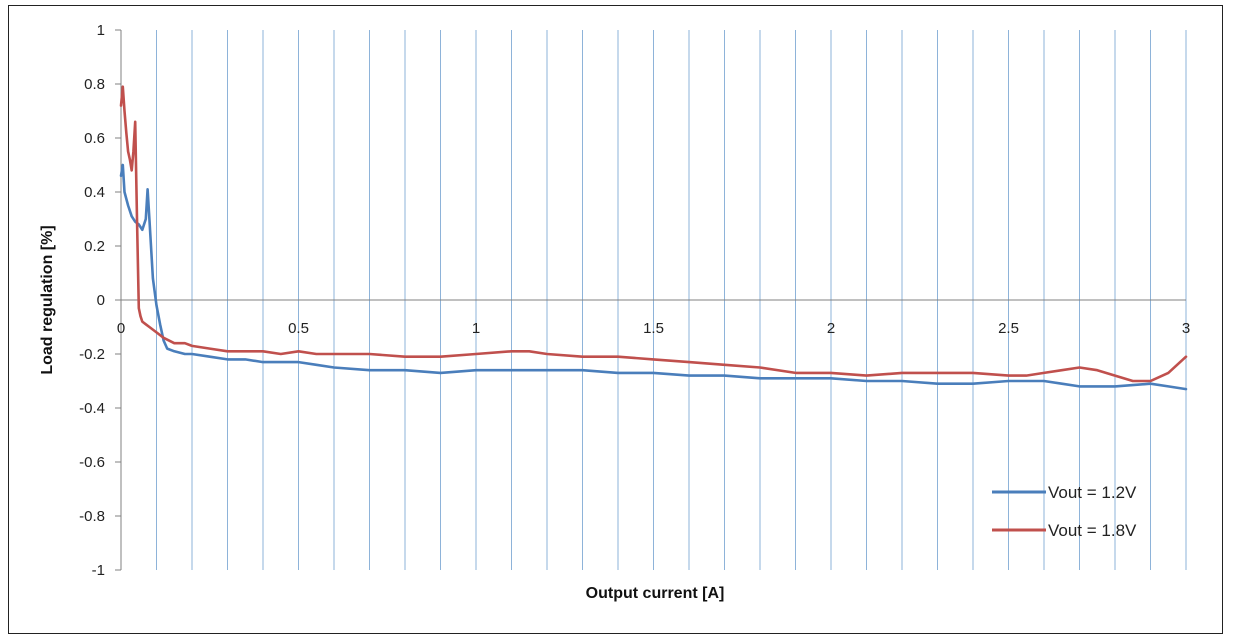 The width and height of the screenshot is (1235, 641). I want to click on y-tick-label: 0, so click(101, 300).